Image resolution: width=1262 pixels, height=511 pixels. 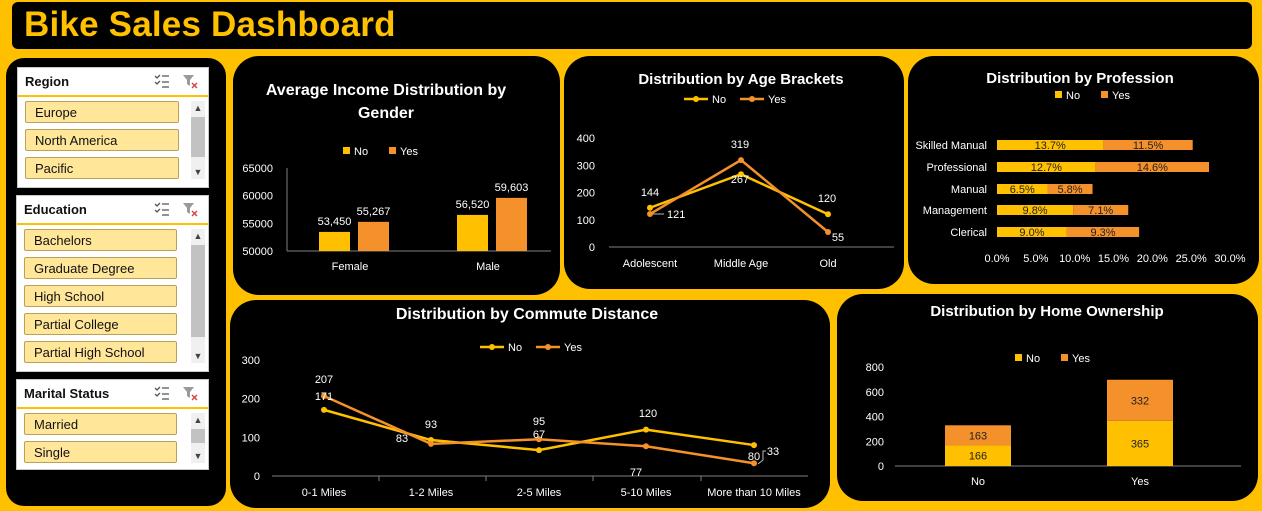 I want to click on x-tick-label: Yes, so click(x=1140, y=482).